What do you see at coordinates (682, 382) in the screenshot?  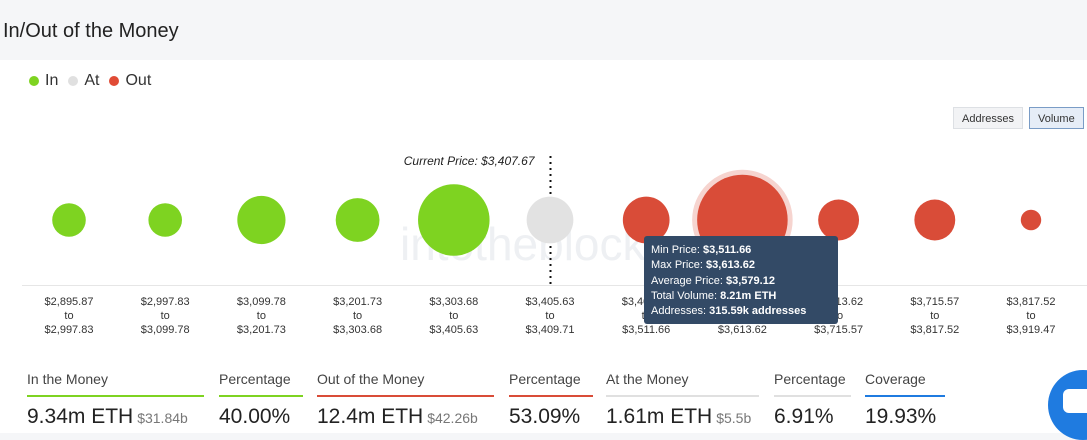 I see `stat-at-label: At the Money` at bounding box center [682, 382].